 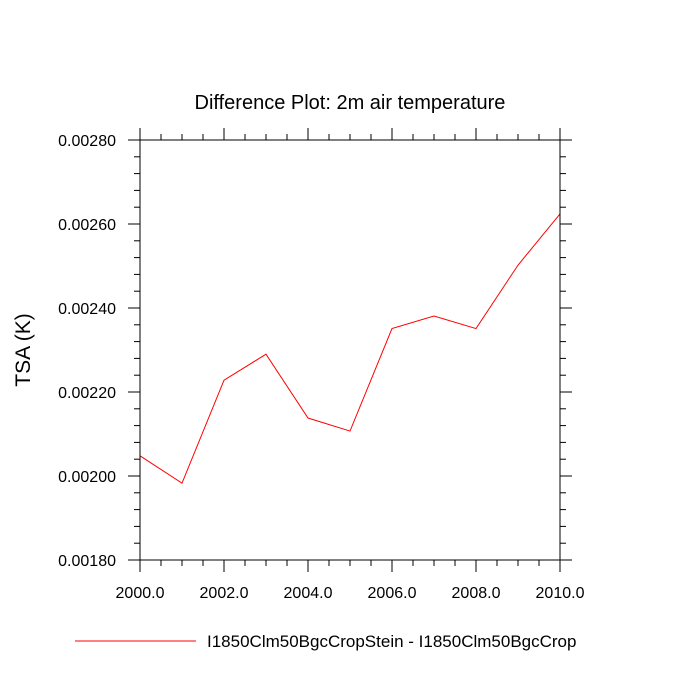 What do you see at coordinates (224, 593) in the screenshot?
I see `x-tick-label: 2002.0` at bounding box center [224, 593].